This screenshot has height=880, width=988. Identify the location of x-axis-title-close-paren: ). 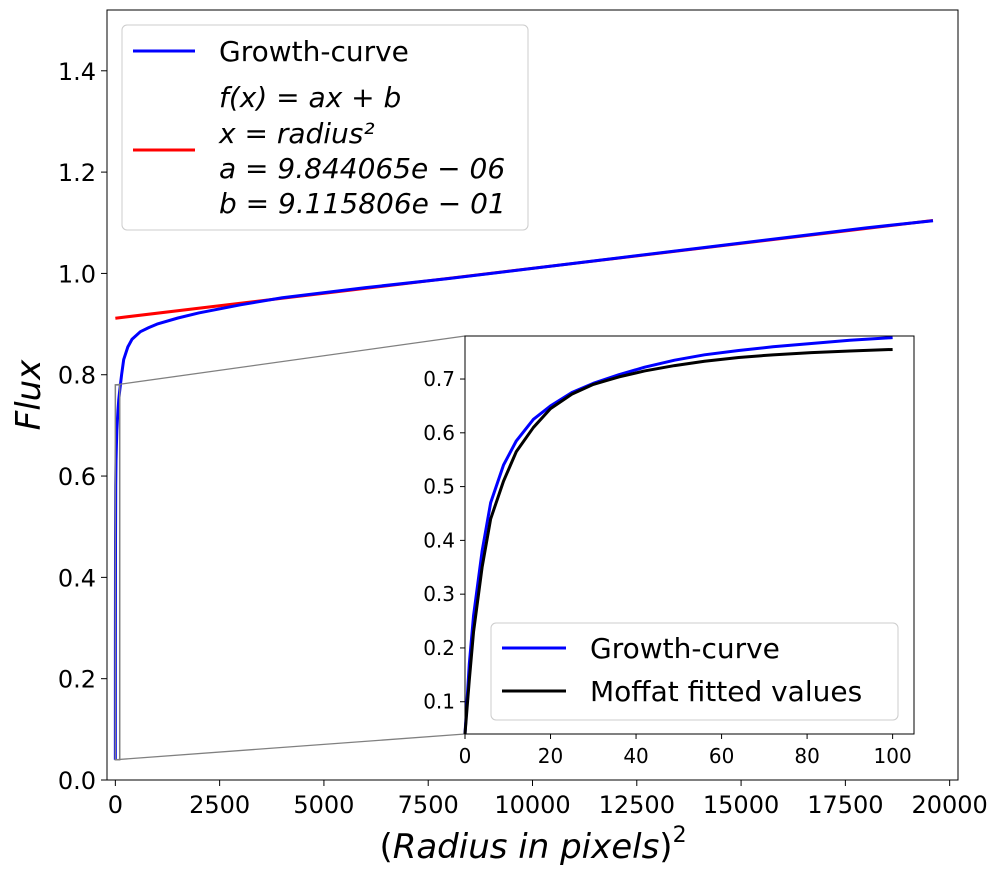
(665, 847).